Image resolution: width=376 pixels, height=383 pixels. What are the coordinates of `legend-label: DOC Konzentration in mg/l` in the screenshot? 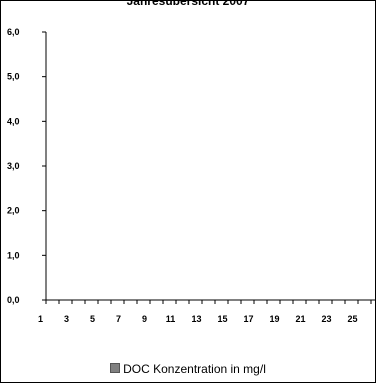 It's located at (194, 369).